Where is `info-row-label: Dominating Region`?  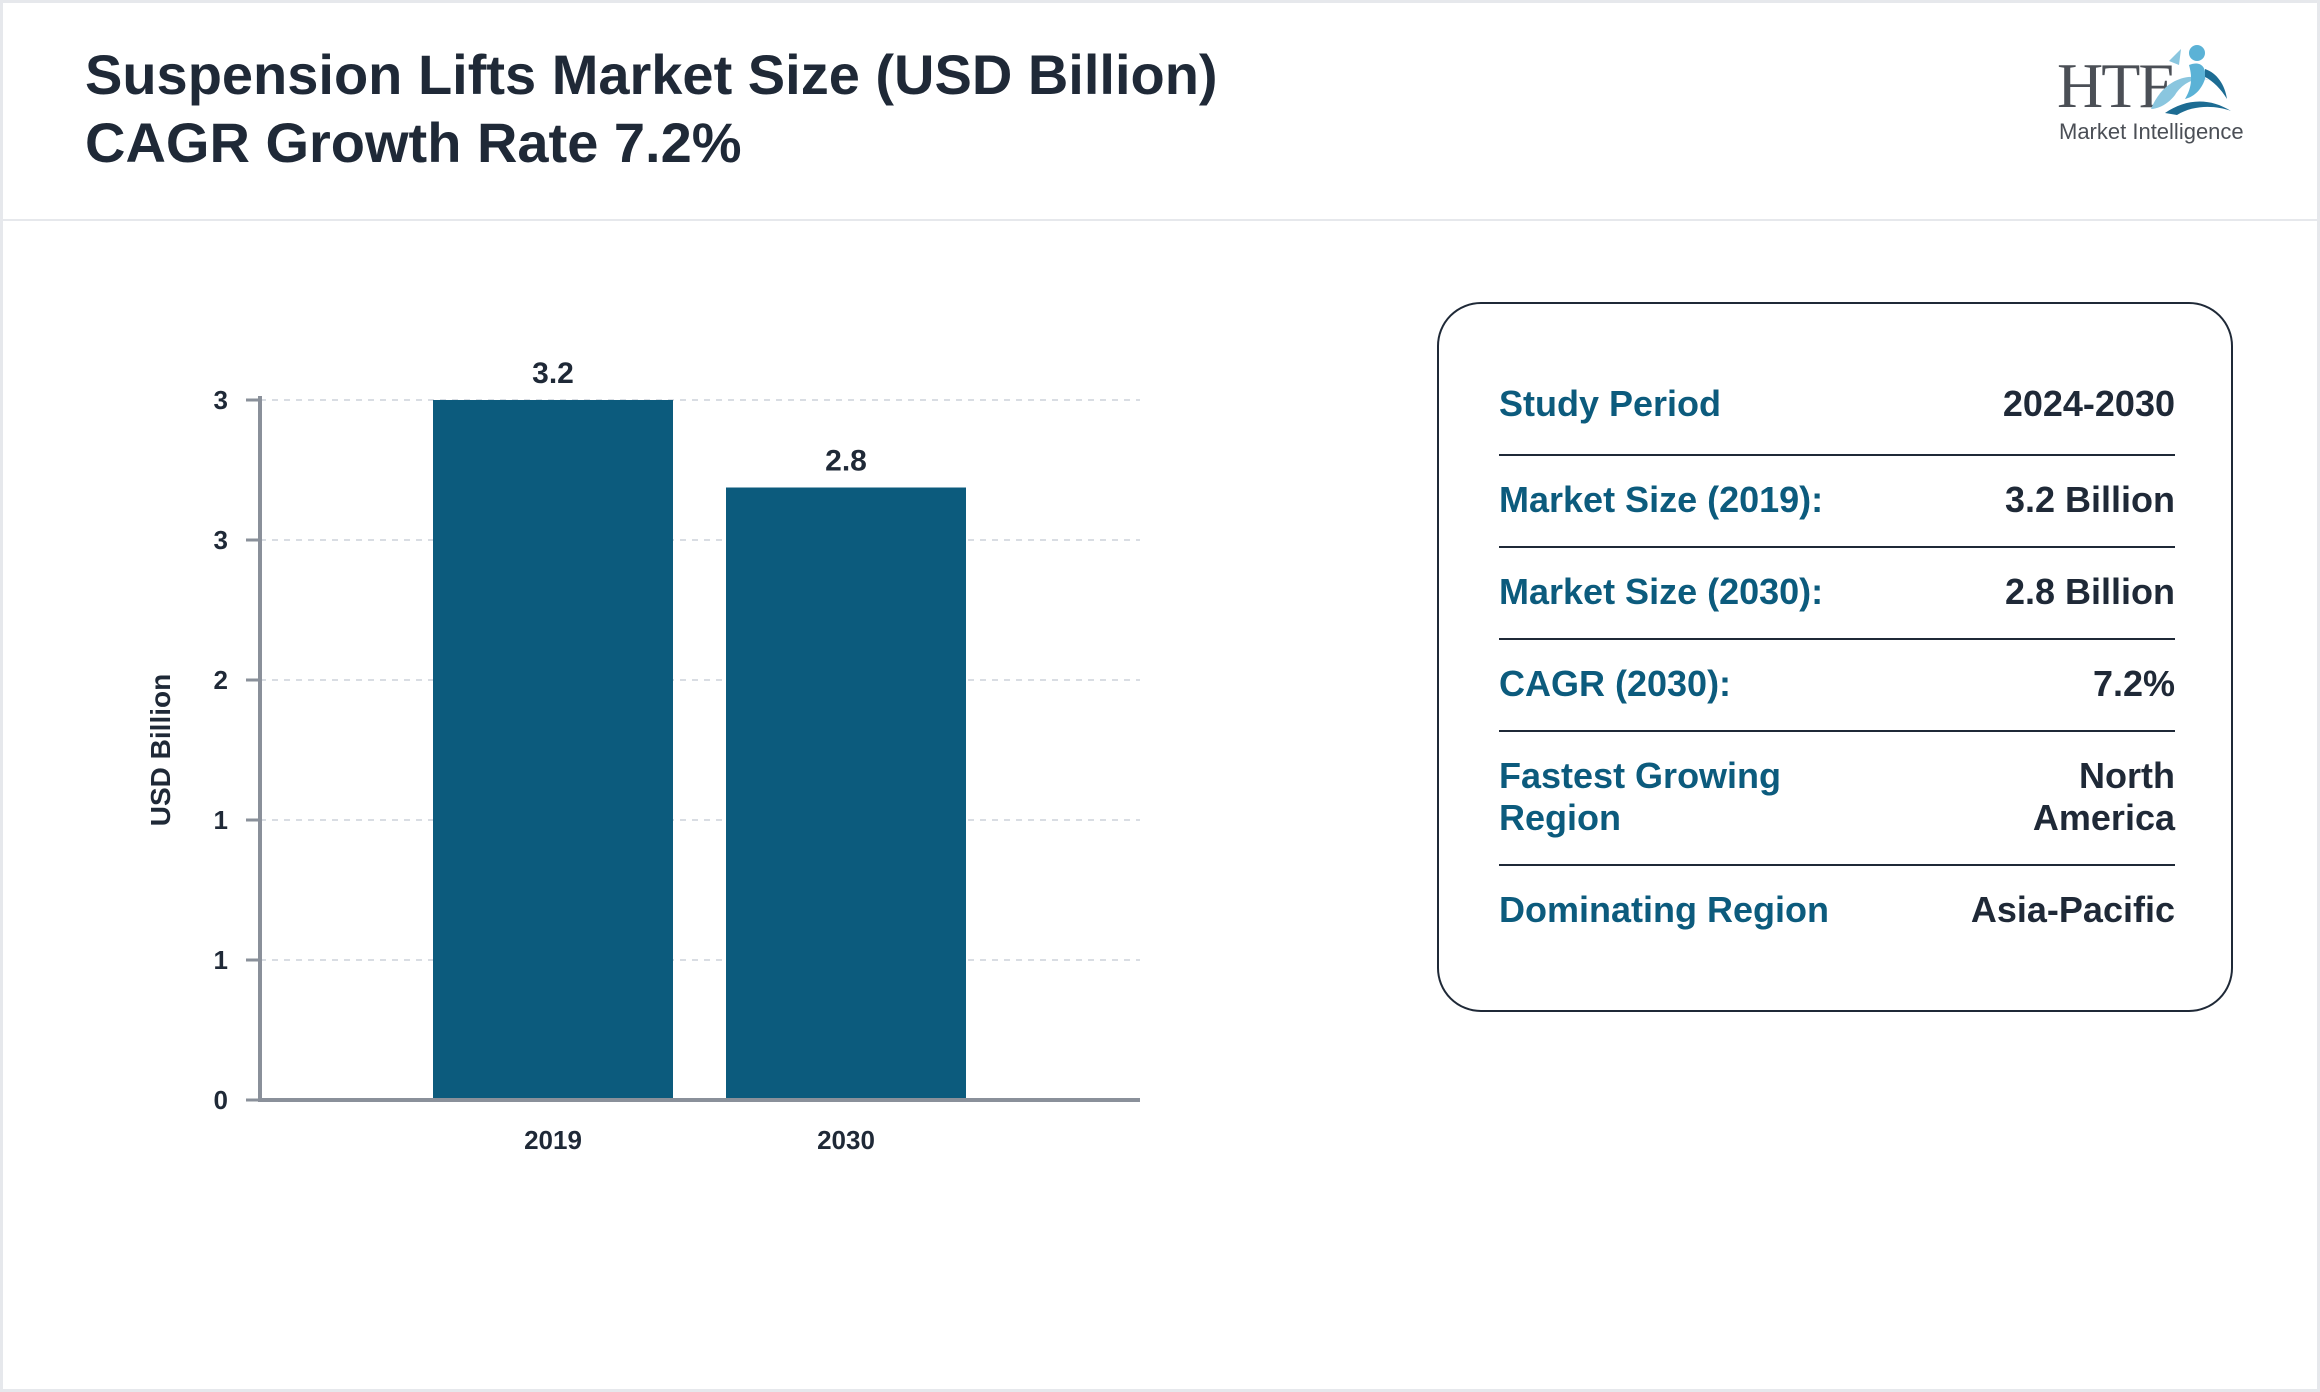 info-row-label: Dominating Region is located at coordinates (1664, 909).